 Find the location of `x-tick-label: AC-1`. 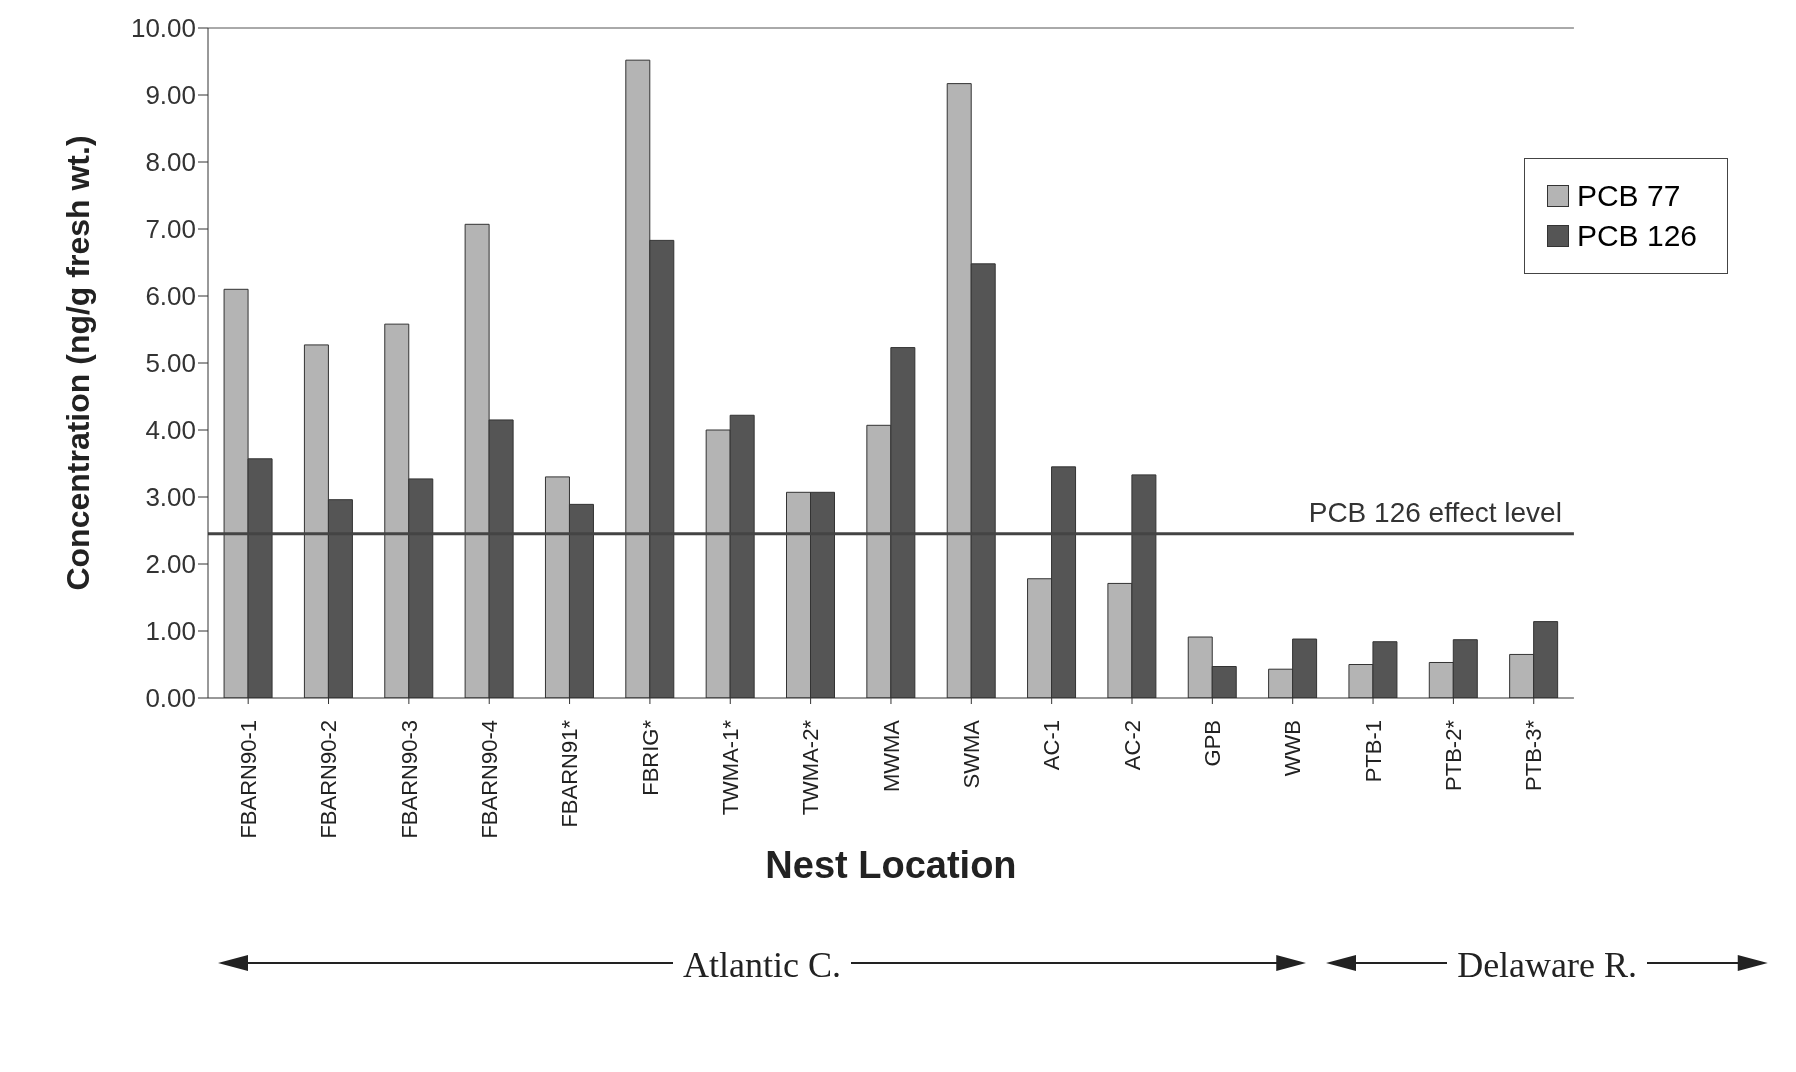

x-tick-label: AC-1 is located at coordinates (1052, 745).